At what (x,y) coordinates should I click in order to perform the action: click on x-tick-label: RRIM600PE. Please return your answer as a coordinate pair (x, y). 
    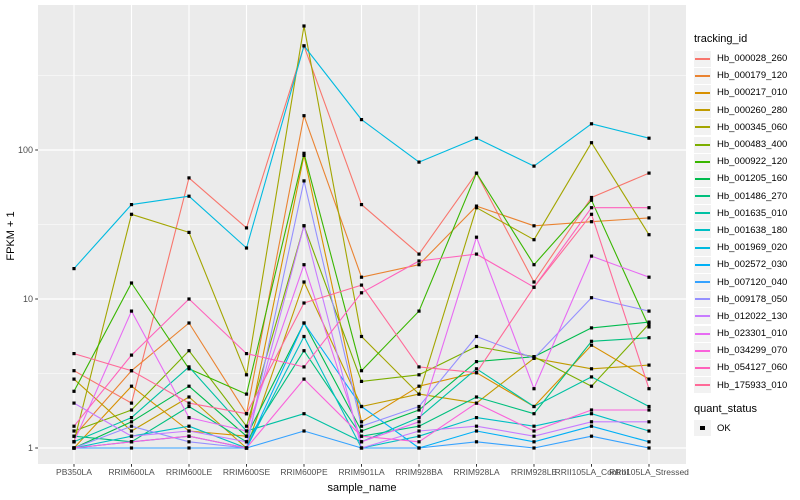
    Looking at the image, I should click on (304, 472).